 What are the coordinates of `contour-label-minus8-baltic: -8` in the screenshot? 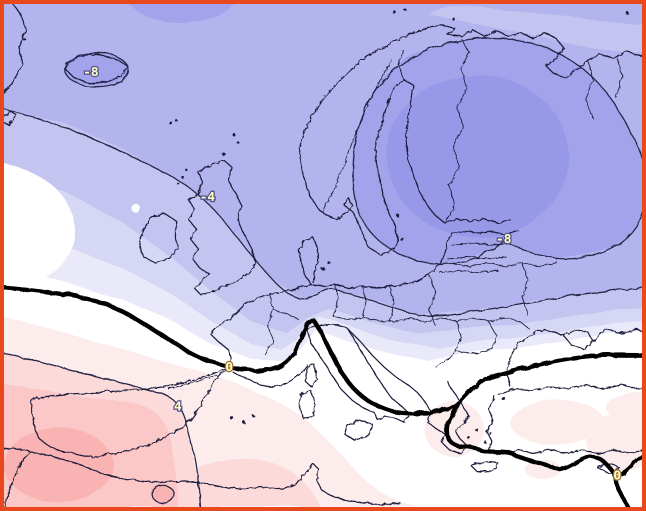 It's located at (503, 239).